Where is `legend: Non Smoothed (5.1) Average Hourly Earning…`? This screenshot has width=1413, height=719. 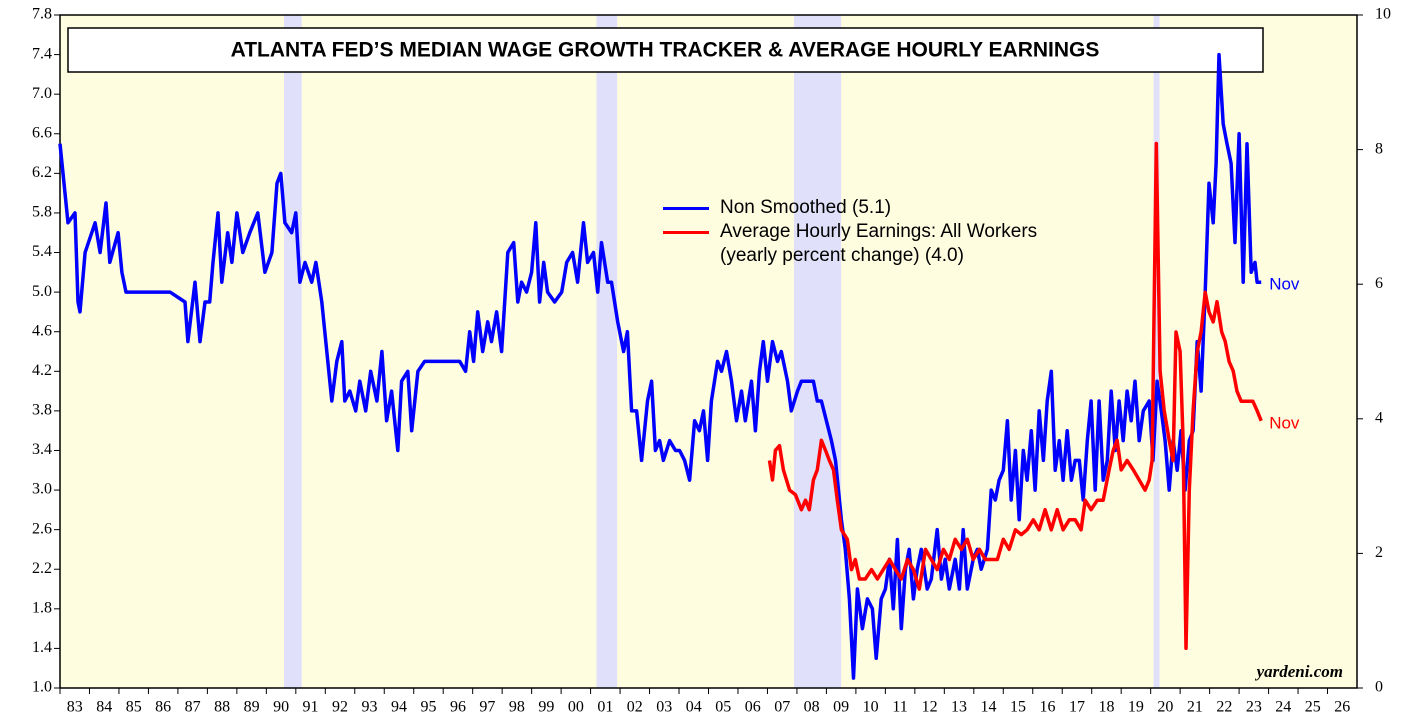
legend: Non Smoothed (5.1) Average Hourly Earning… is located at coordinates (866, 232).